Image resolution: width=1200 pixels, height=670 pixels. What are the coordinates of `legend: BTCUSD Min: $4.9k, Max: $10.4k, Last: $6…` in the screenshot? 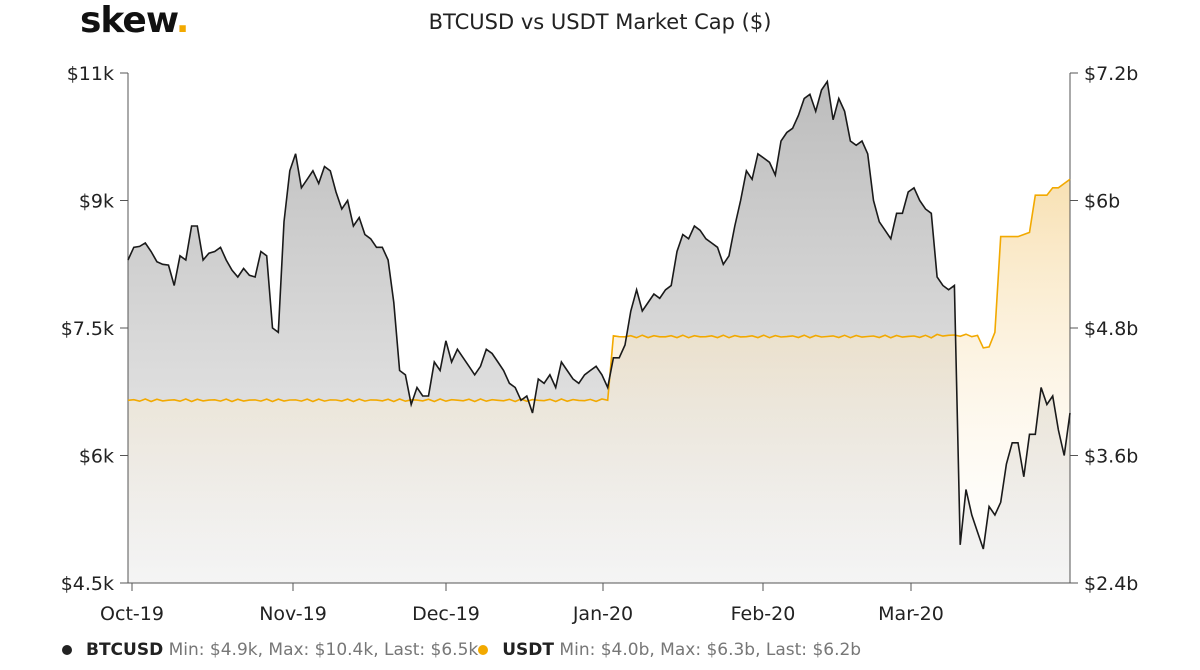 It's located at (461, 650).